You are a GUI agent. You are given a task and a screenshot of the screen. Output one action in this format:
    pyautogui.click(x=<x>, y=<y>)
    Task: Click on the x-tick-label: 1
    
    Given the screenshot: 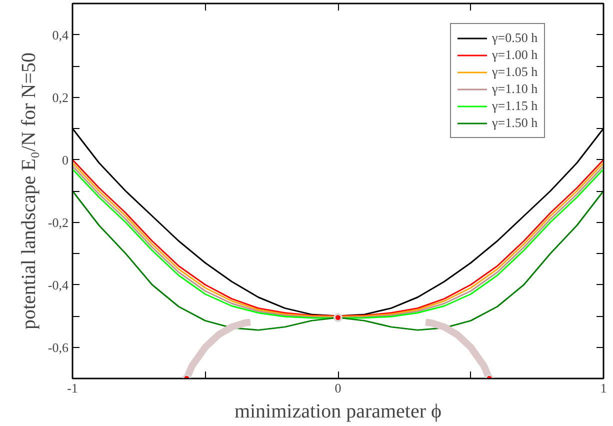 What is the action you would take?
    pyautogui.click(x=603, y=388)
    